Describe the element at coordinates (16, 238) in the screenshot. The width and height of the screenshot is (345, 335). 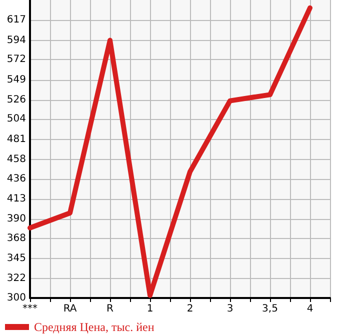
I see `y-tick-label: 368` at that location.